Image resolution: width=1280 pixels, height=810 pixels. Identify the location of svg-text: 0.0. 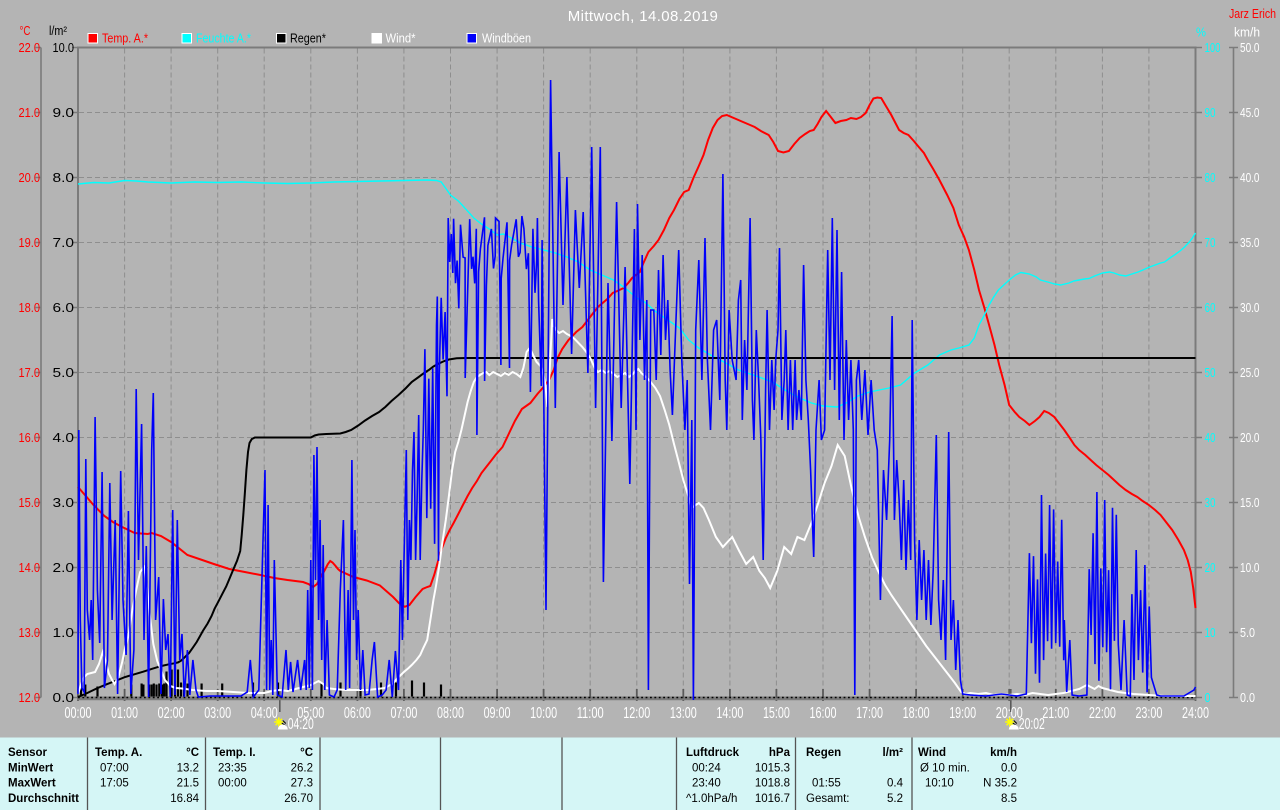
(64, 697).